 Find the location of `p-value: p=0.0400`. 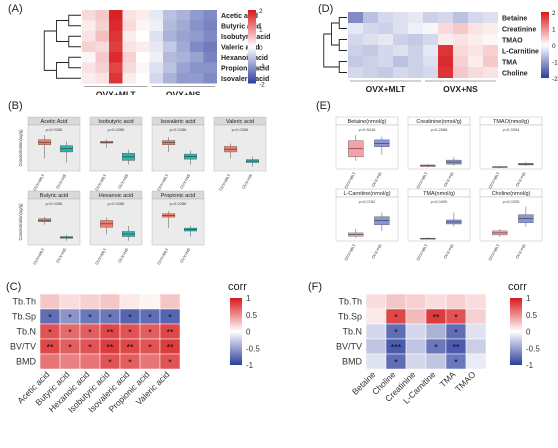

p-value: p=0.0400 is located at coordinates (440, 201).